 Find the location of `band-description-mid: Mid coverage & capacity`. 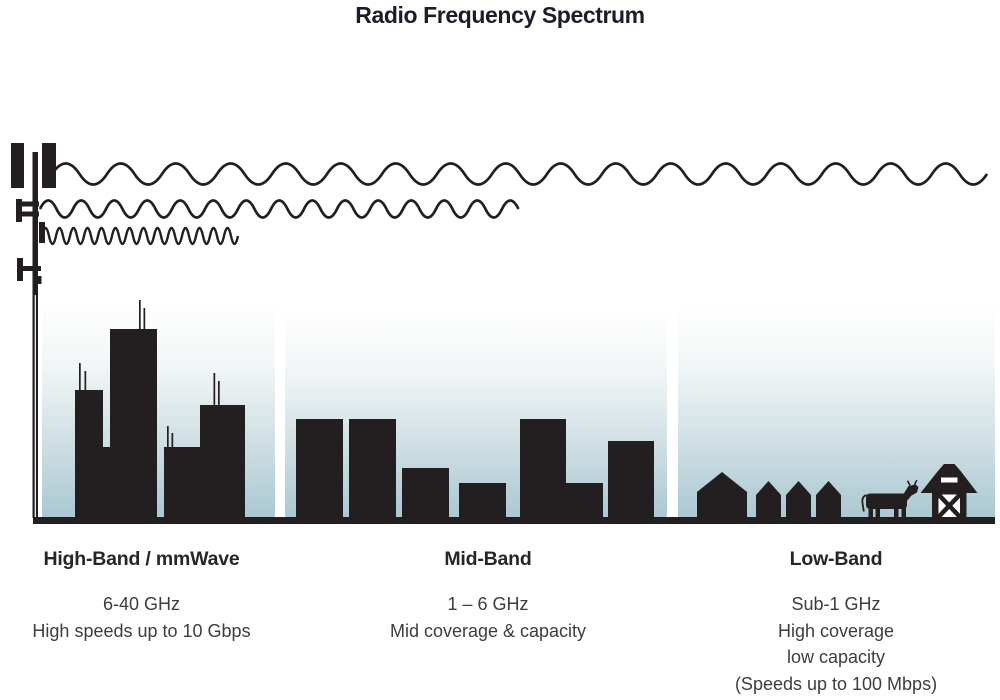

band-description-mid: Mid coverage & capacity is located at coordinates (488, 630).